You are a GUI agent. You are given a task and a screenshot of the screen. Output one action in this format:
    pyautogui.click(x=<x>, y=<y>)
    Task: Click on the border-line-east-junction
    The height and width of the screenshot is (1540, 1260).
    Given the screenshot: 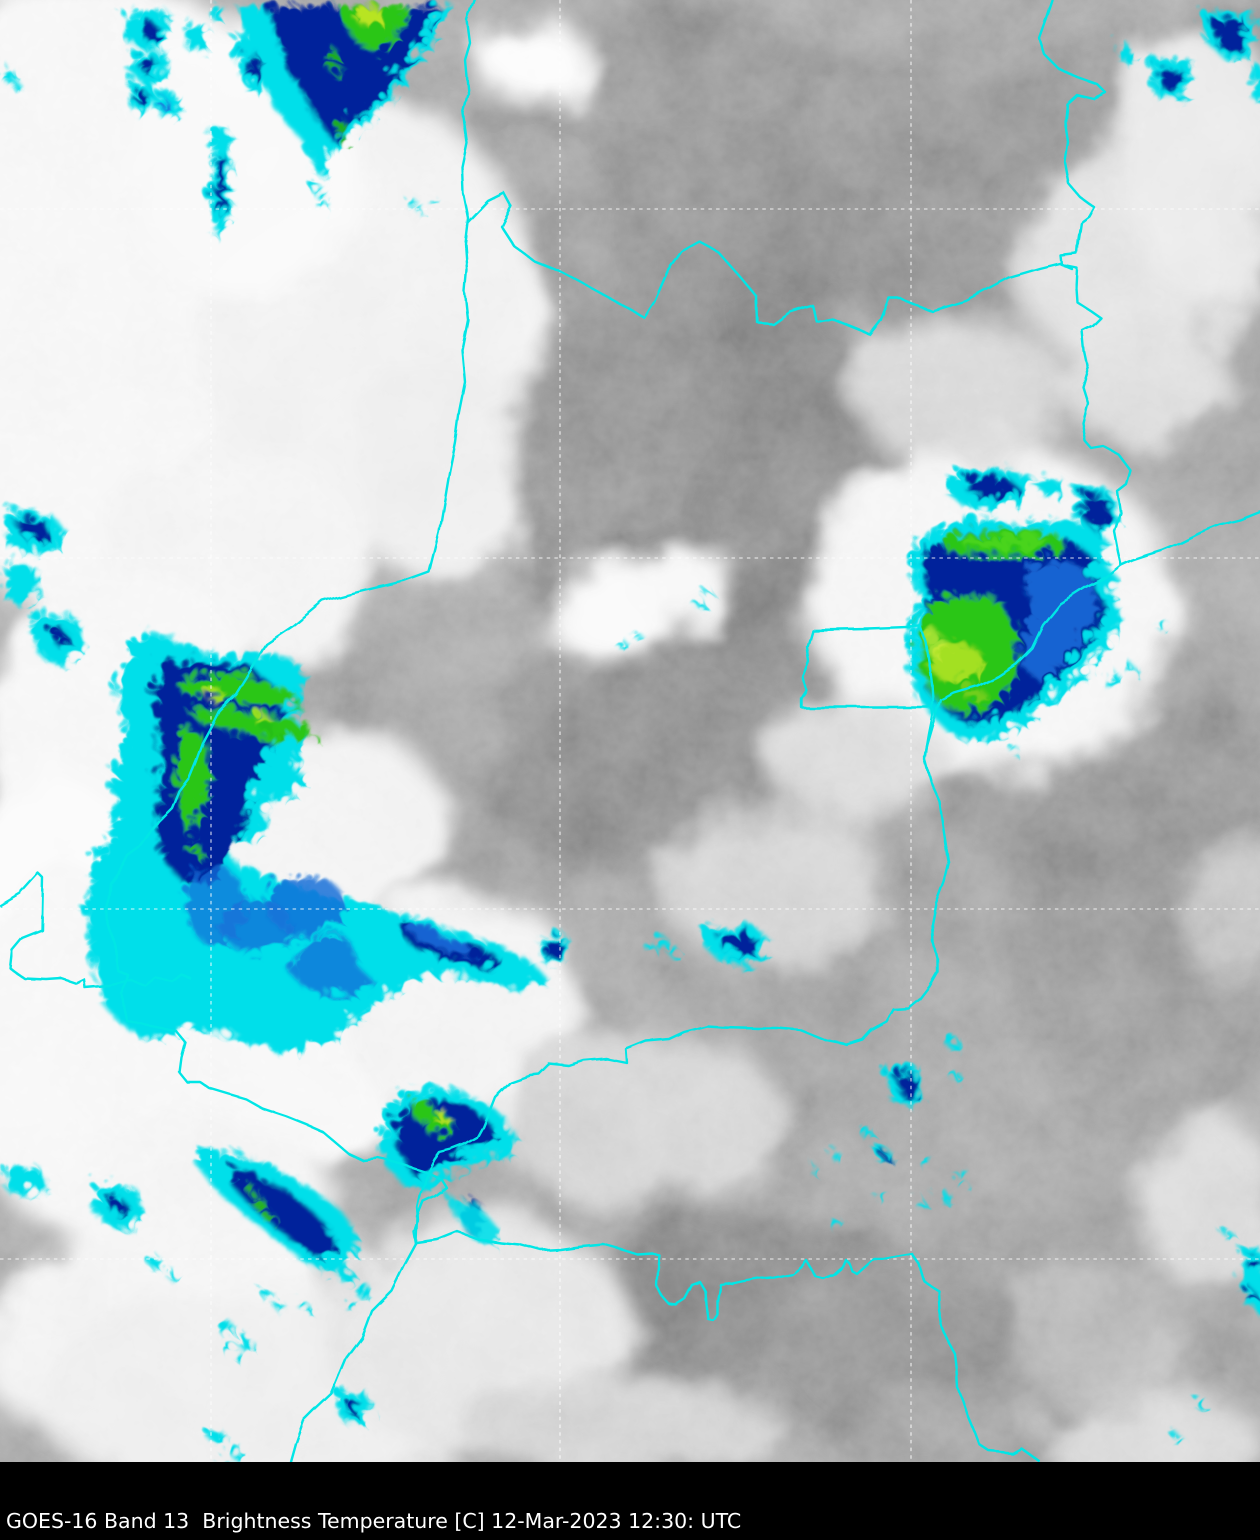 What is the action you would take?
    pyautogui.click(x=1189, y=538)
    